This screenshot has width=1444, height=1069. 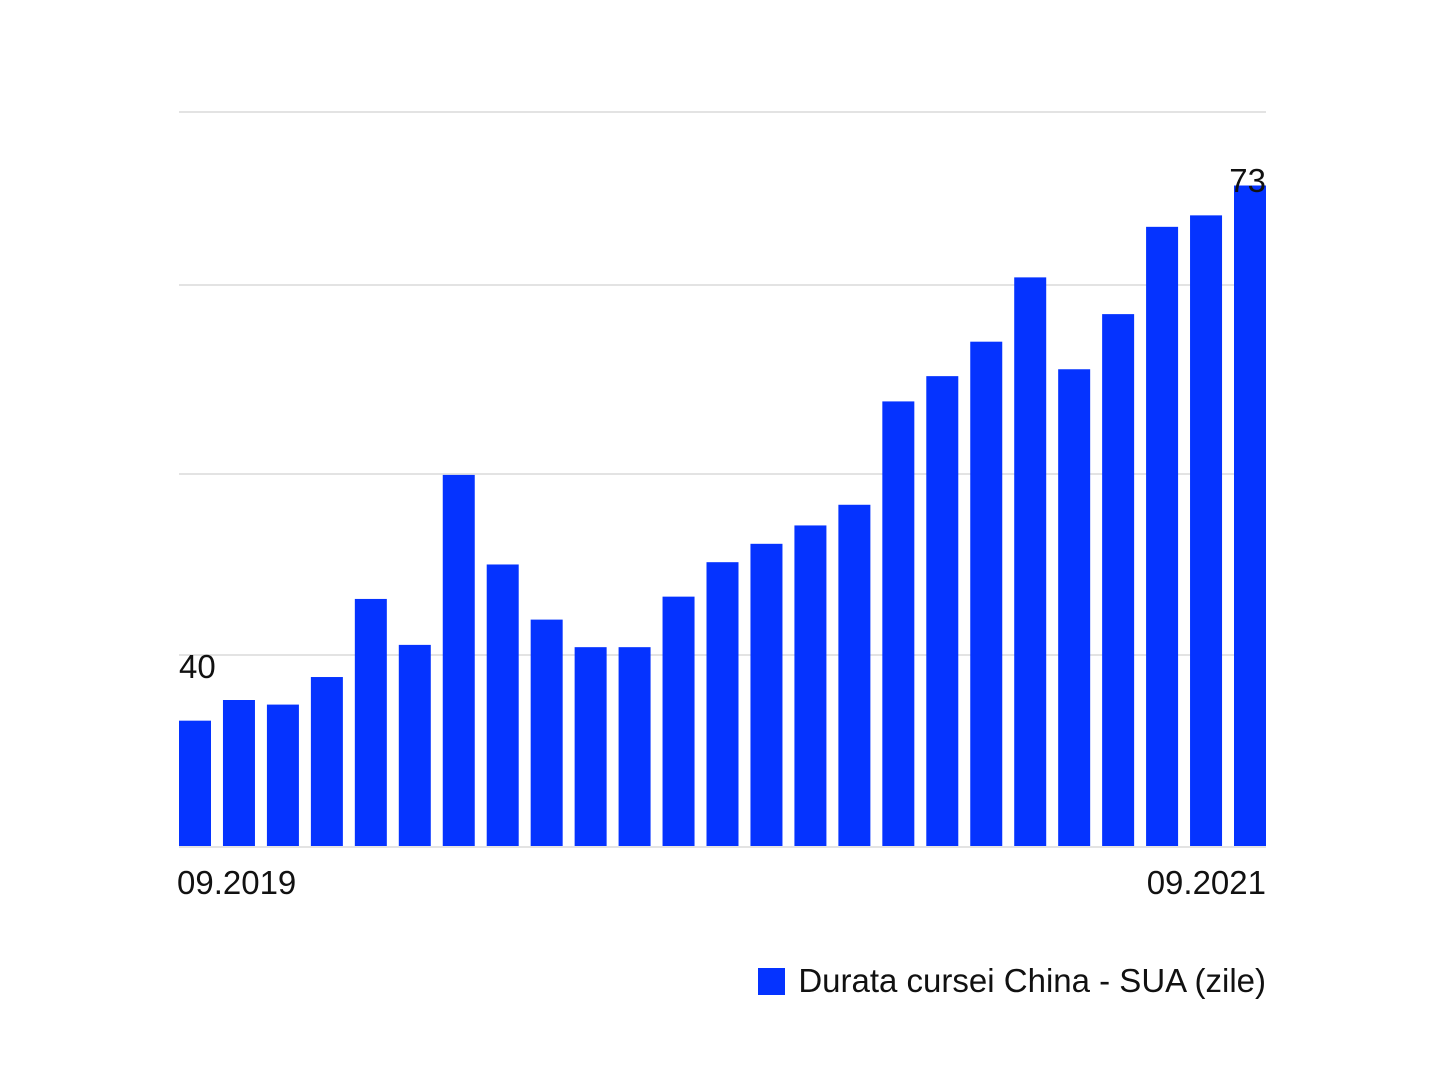 I want to click on bar-09.2019, so click(x=195, y=783).